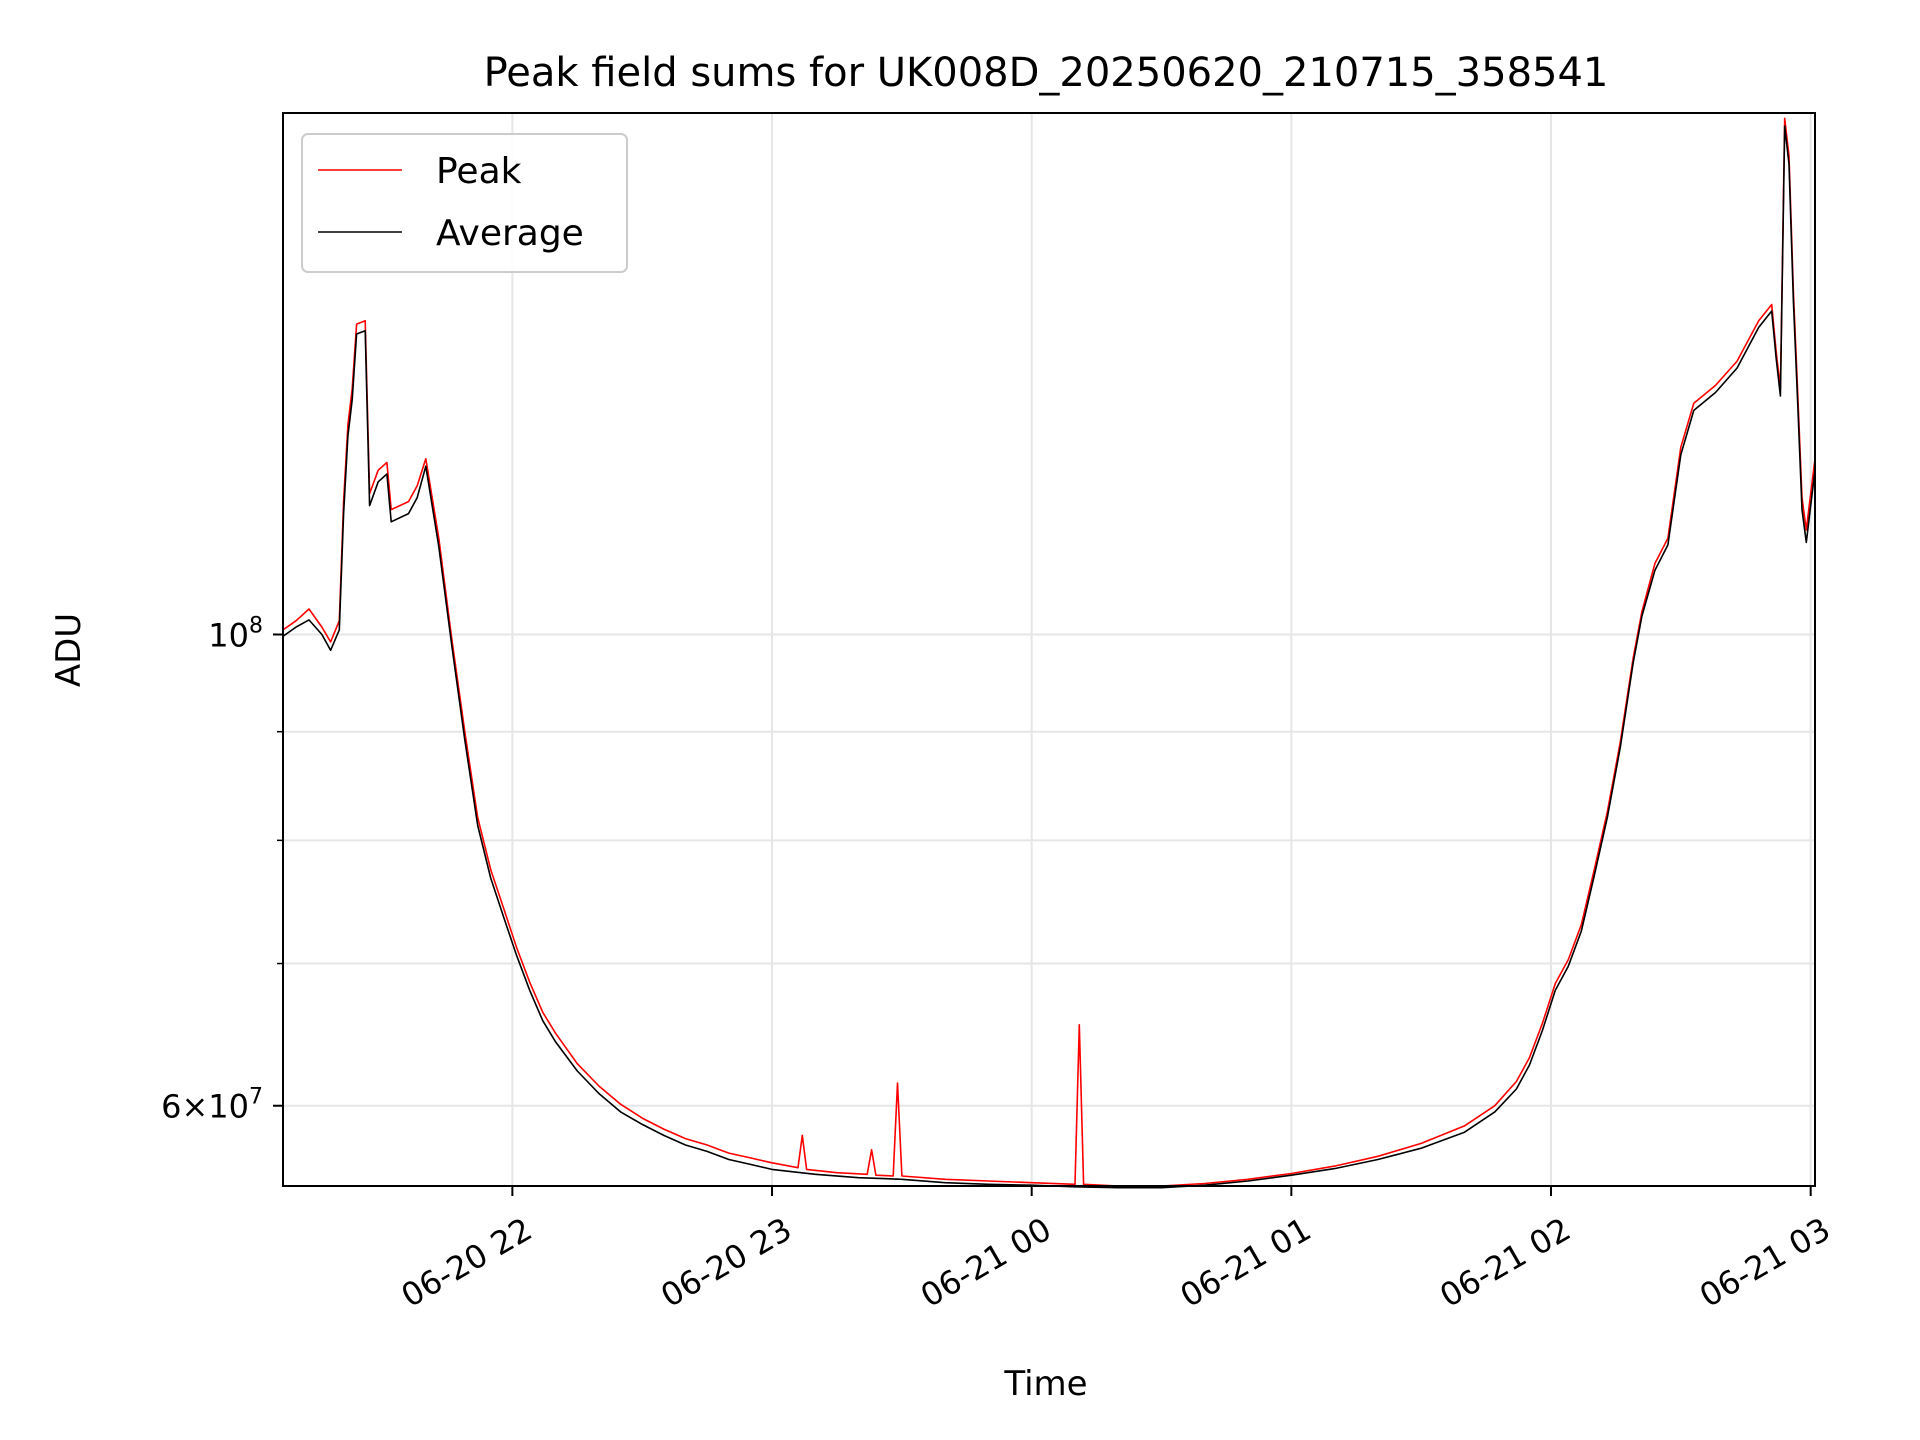  Describe the element at coordinates (212, 1105) in the screenshot. I see `y-tick-label: 6×107` at that location.